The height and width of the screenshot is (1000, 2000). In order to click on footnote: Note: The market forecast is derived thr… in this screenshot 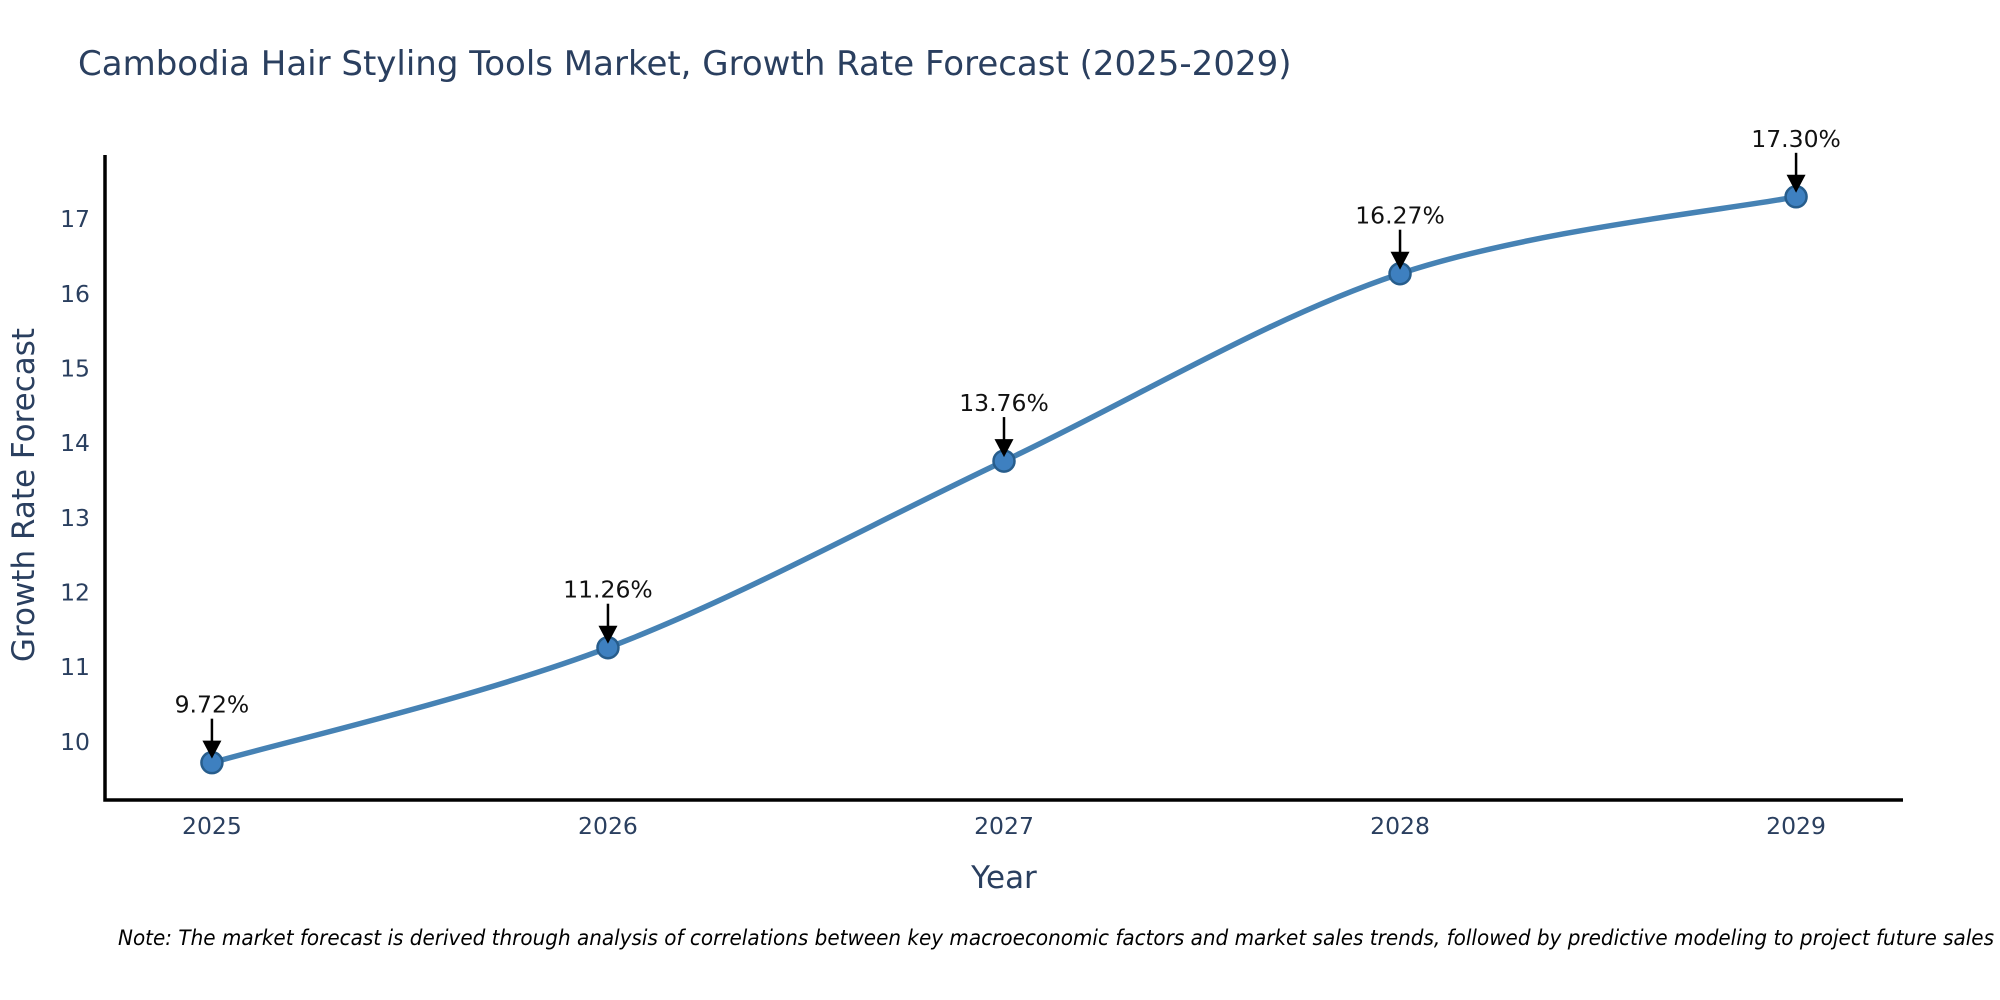, I will do `click(1056, 938)`.